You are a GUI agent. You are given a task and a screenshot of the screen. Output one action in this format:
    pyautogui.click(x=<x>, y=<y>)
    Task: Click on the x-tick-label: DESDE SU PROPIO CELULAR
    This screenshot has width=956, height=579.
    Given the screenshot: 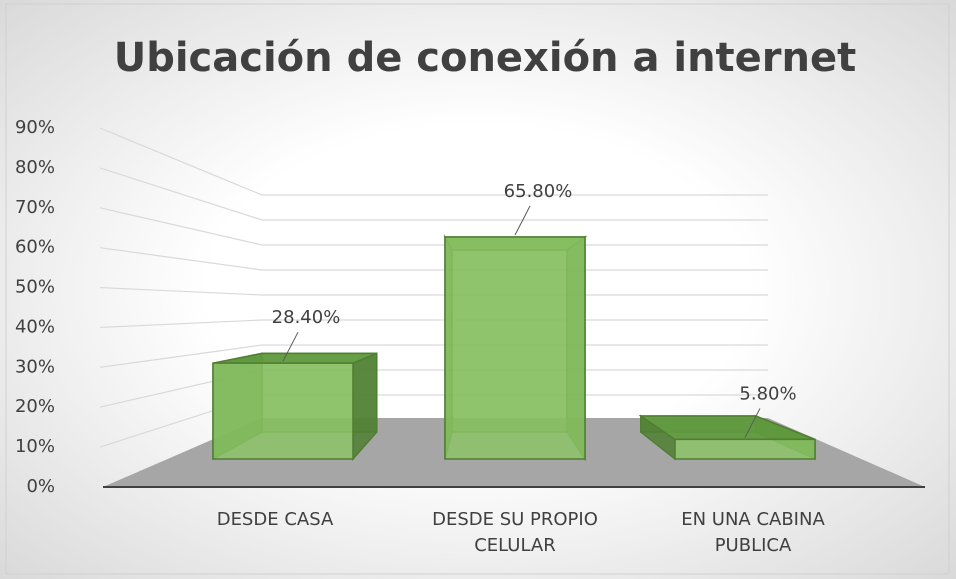 What is the action you would take?
    pyautogui.click(x=515, y=532)
    